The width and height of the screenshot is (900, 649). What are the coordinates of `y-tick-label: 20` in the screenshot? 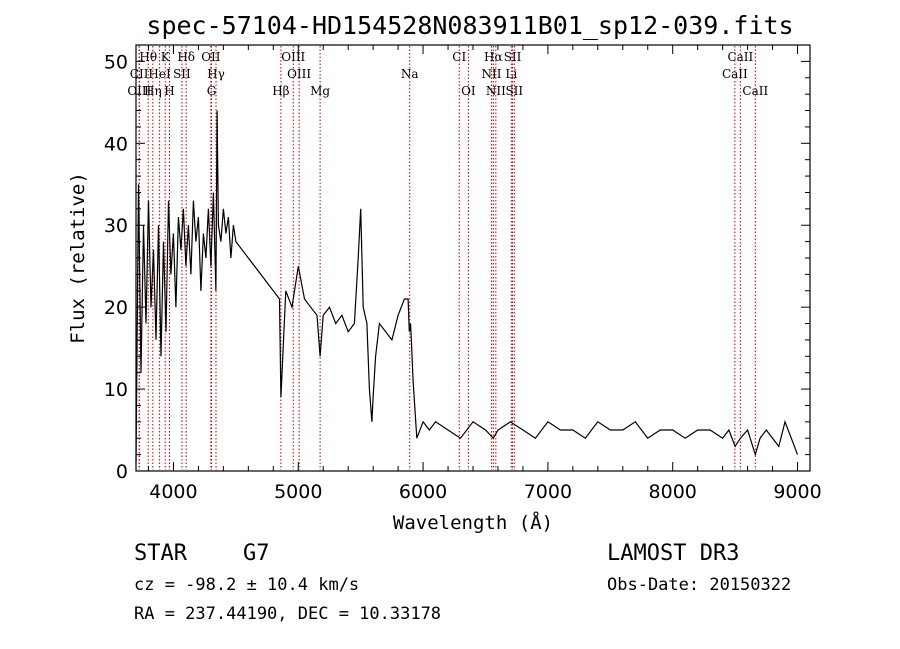 It's located at (116, 308).